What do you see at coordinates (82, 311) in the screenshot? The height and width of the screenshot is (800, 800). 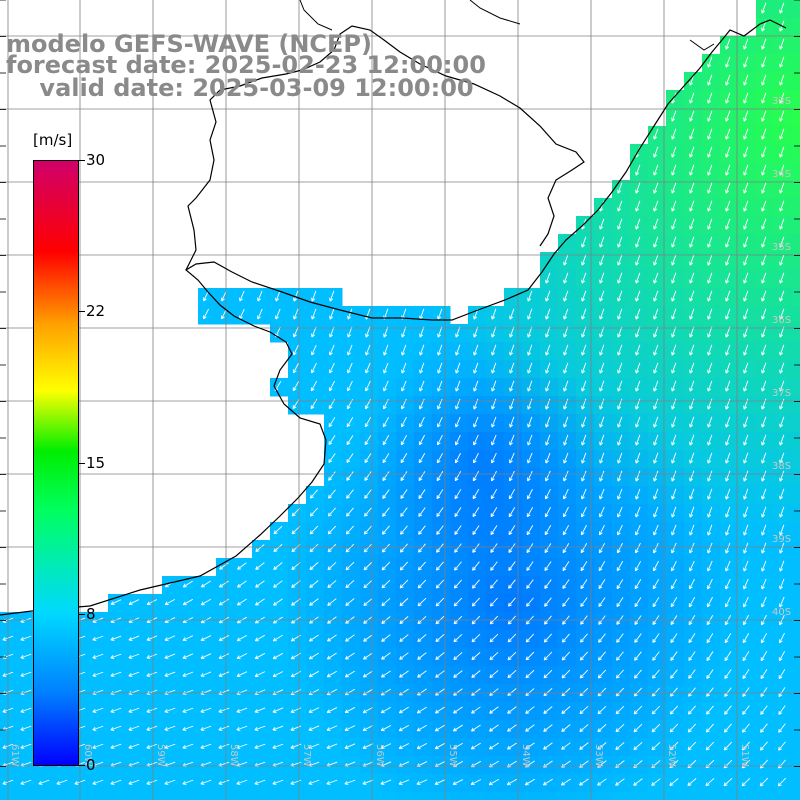 I see `colorbar-tick` at bounding box center [82, 311].